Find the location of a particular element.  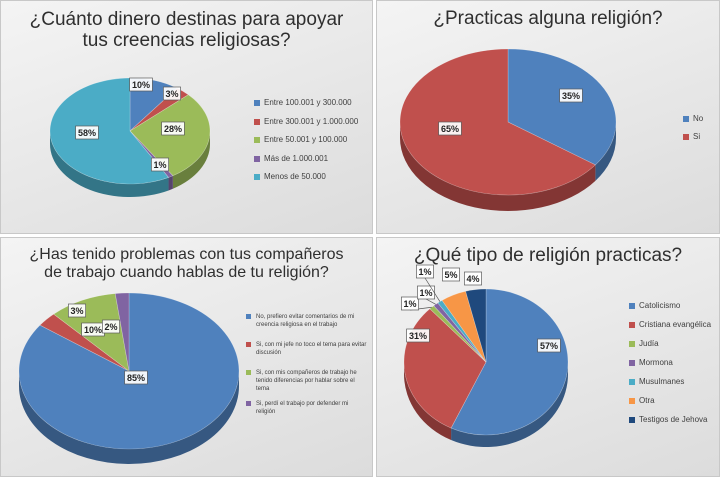

legend-item: Cristiana evangélica is located at coordinates (670, 330).